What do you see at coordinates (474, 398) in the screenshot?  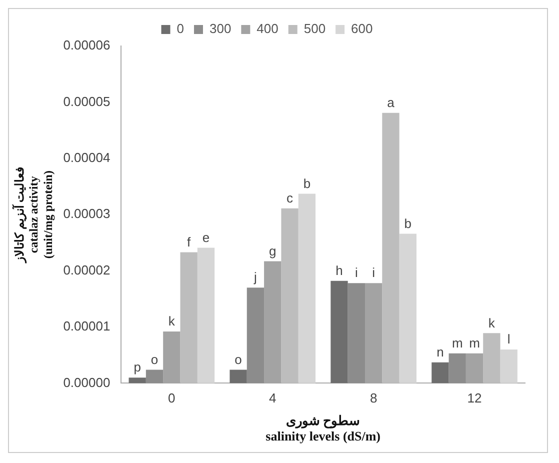 I see `x-tick-label: 12` at bounding box center [474, 398].